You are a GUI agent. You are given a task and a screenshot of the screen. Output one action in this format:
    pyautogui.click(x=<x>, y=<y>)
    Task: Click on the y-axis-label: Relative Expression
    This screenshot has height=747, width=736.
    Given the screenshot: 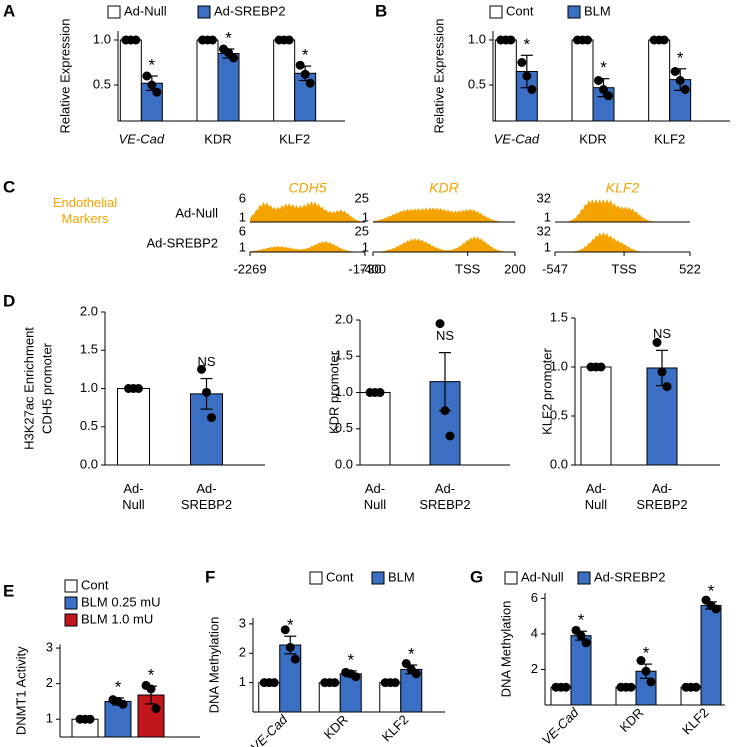 What is the action you would take?
    pyautogui.click(x=438, y=76)
    